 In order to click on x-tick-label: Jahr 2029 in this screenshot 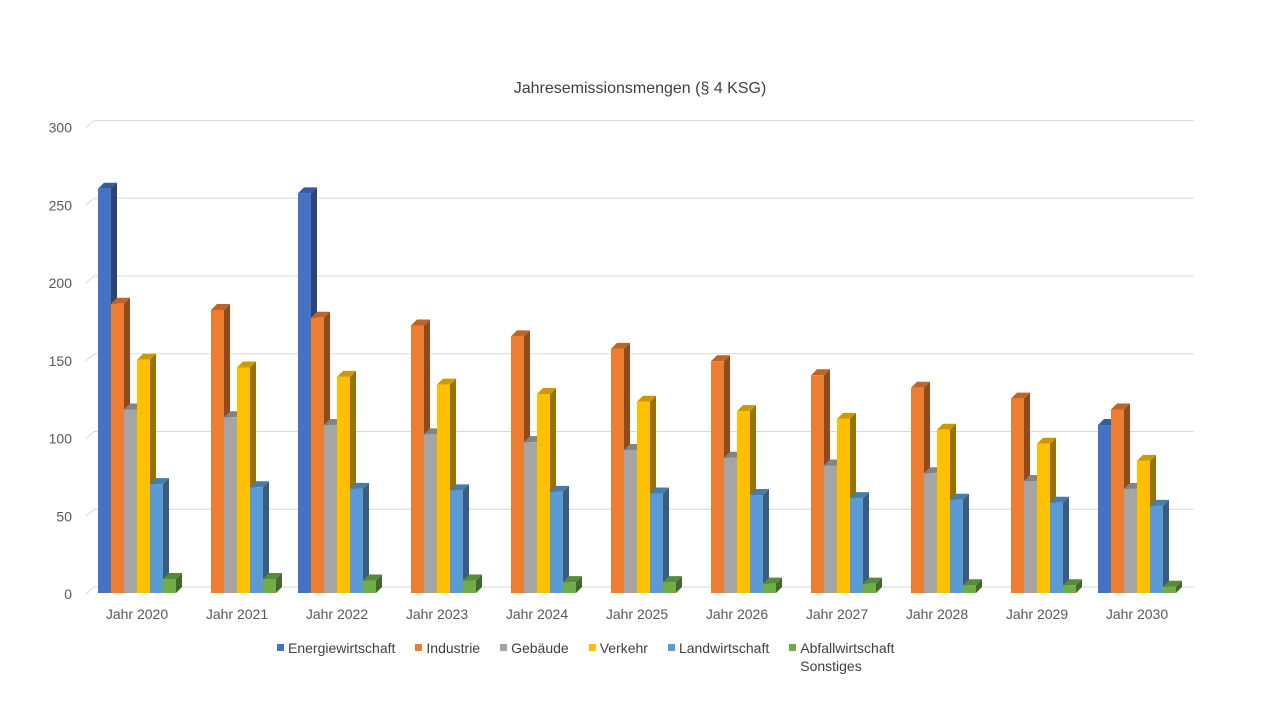, I will do `click(1037, 614)`.